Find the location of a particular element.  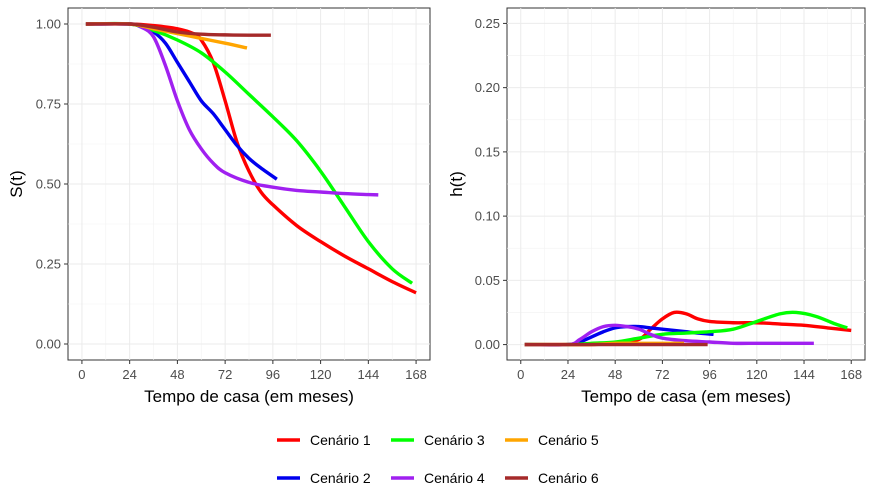

hazard-y-ticks: 0.00 0.05 0.10 0.15 0.20 0.25 is located at coordinates (491, 184).